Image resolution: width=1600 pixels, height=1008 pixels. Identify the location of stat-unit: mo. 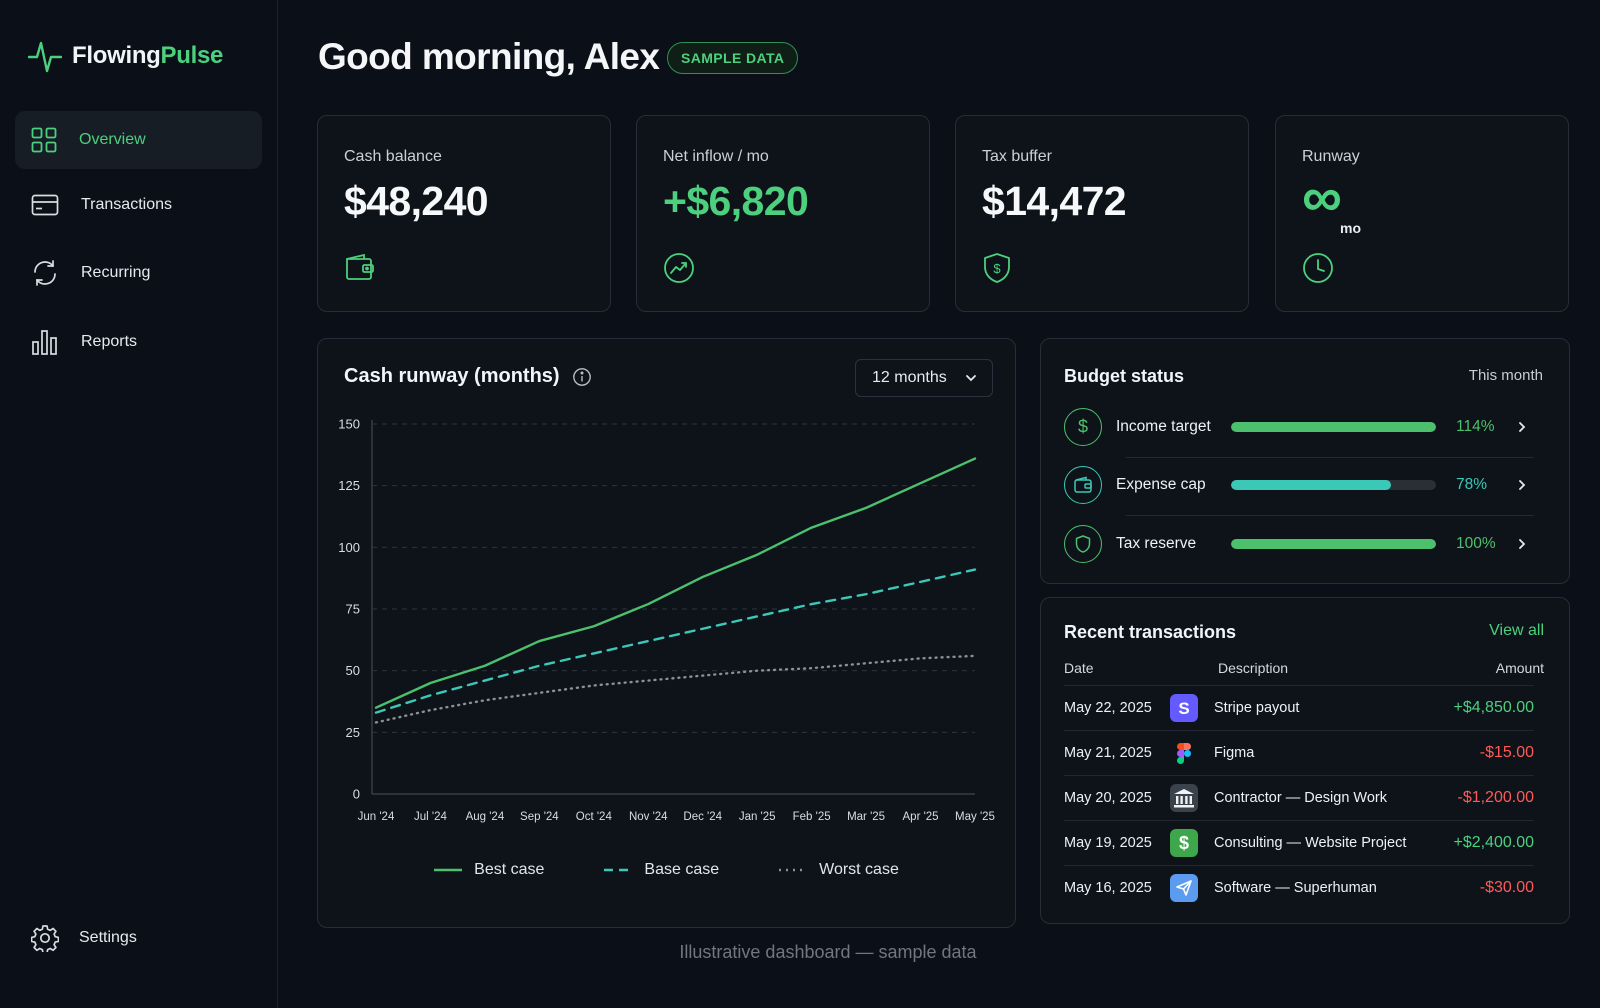
(1350, 228).